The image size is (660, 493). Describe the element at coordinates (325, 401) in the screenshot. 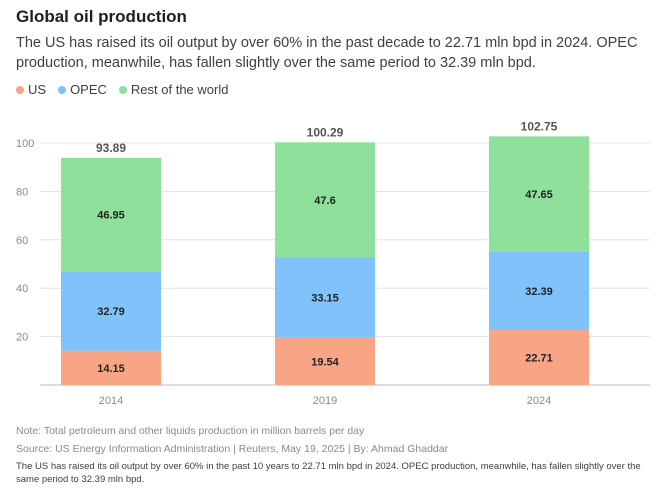

I see `x-tick-label: 2019` at that location.